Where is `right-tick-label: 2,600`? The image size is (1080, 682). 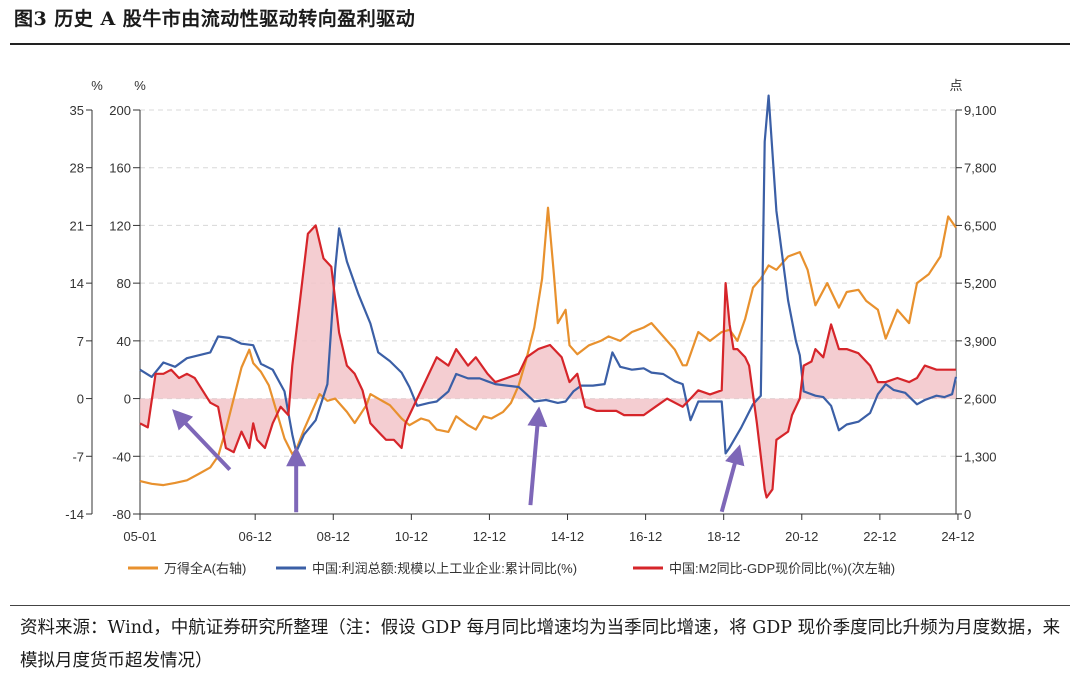
right-tick-label: 2,600 is located at coordinates (980, 399).